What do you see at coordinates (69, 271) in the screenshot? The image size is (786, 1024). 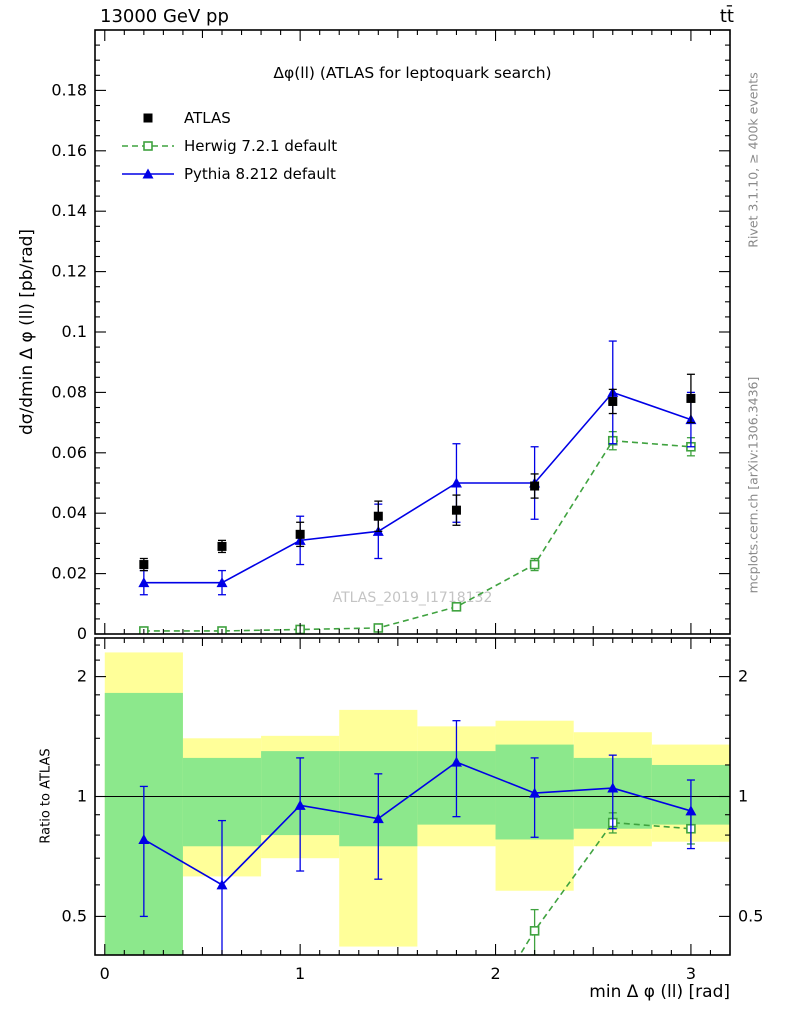 I see `axis-tick-label: 0.12` at bounding box center [69, 271].